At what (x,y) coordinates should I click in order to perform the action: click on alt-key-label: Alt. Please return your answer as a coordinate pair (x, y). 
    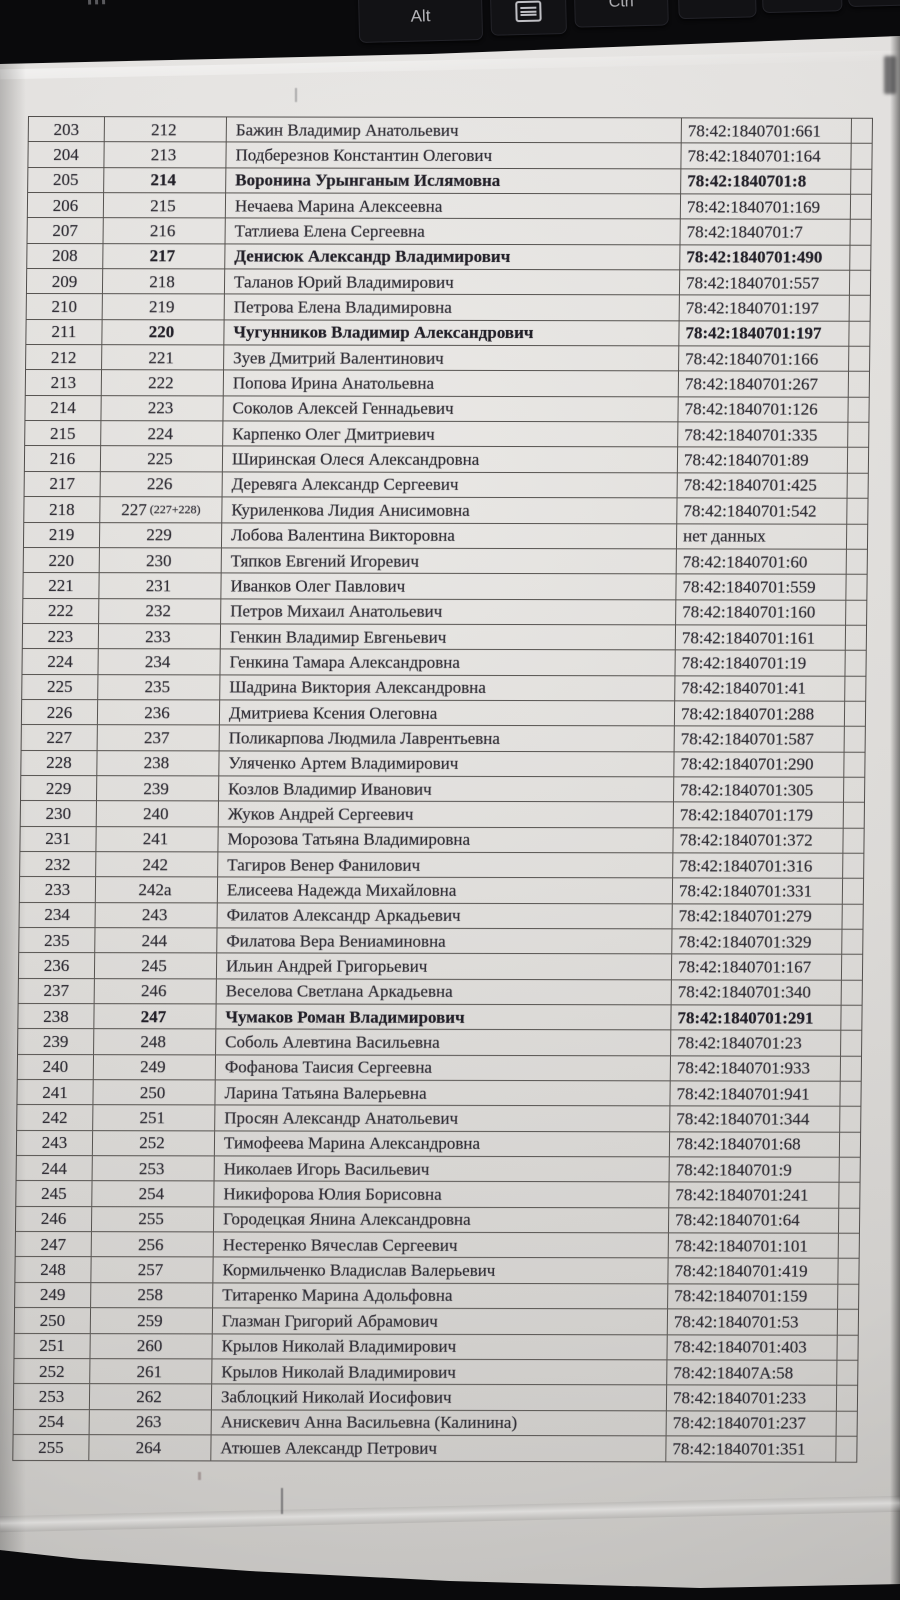
    Looking at the image, I should click on (420, 16).